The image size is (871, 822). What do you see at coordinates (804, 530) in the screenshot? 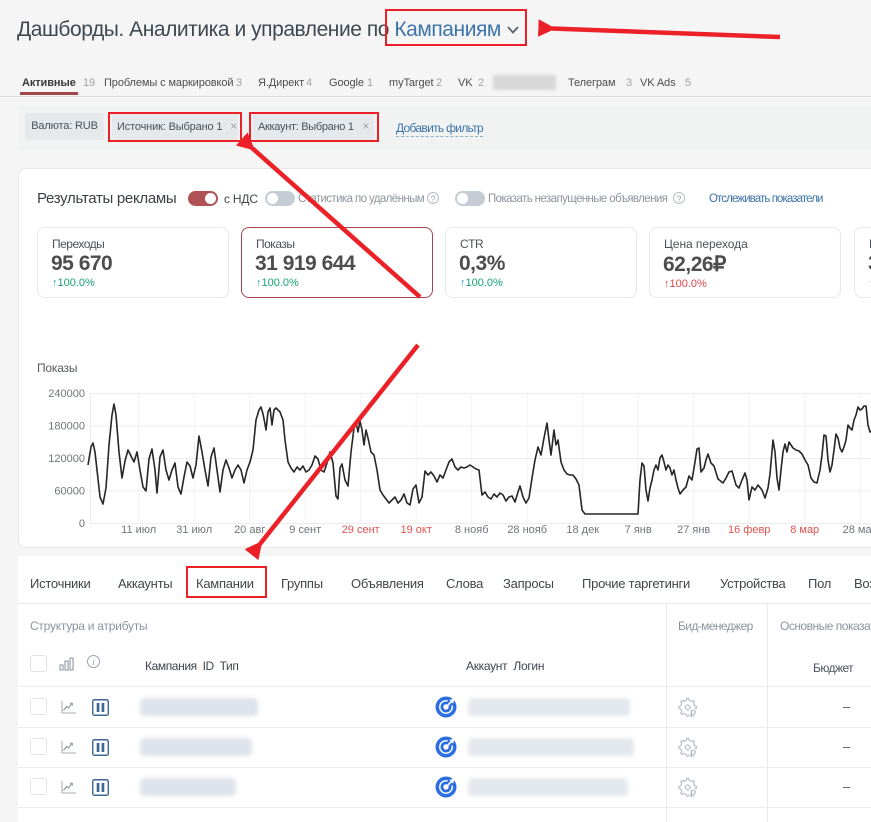
I see `svg-text: 8 мар` at bounding box center [804, 530].